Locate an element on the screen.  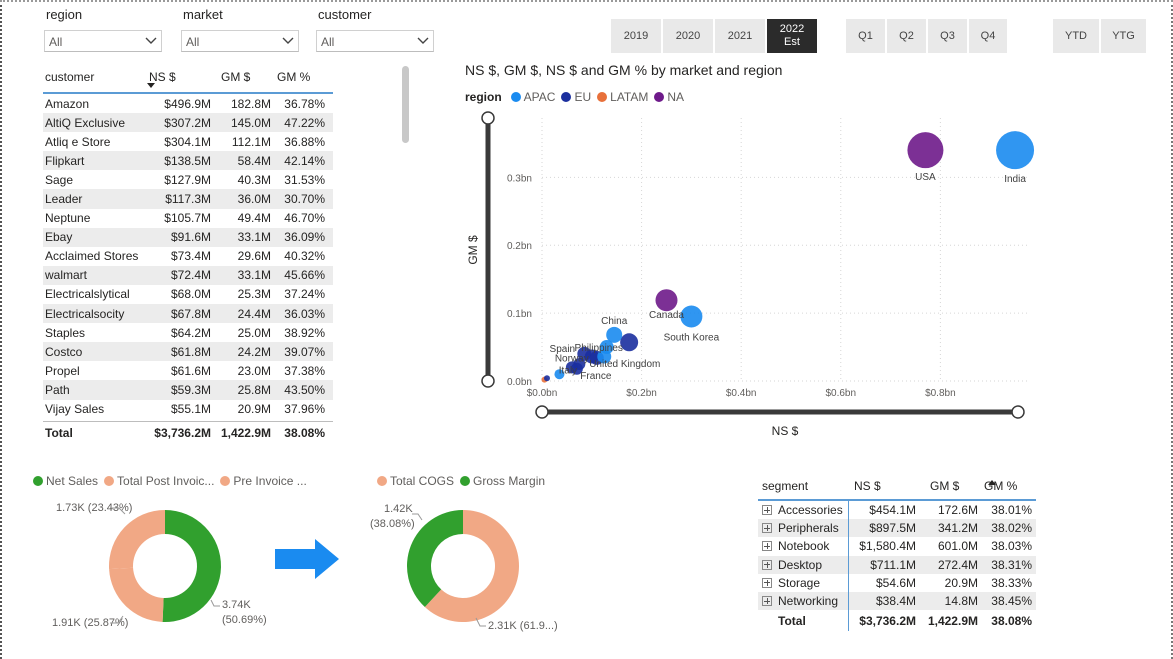
table-row: Networking $38.4M 14.8M 38.45% is located at coordinates (897, 601).